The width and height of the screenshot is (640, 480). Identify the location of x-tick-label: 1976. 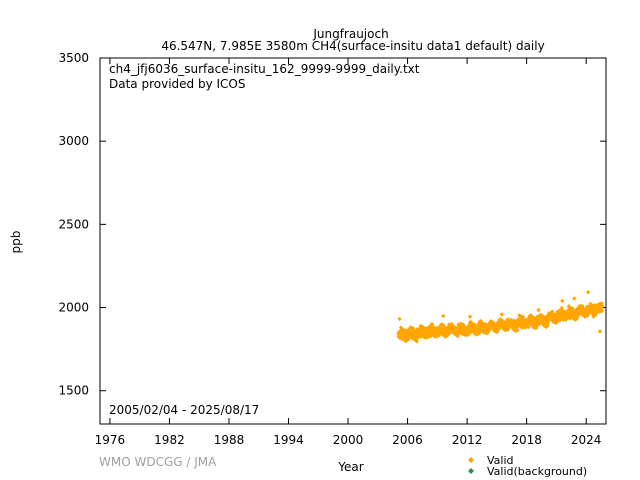
(110, 440).